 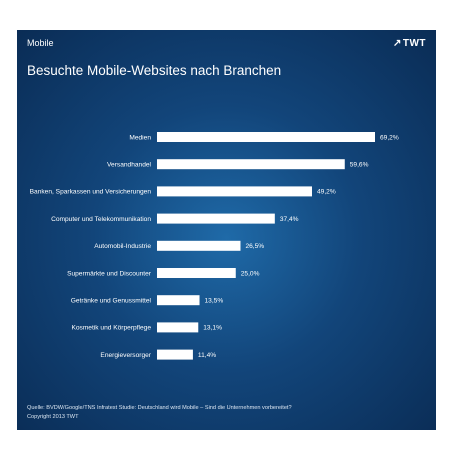 What do you see at coordinates (122, 246) in the screenshot?
I see `category-label: Automobil-Industrie` at bounding box center [122, 246].